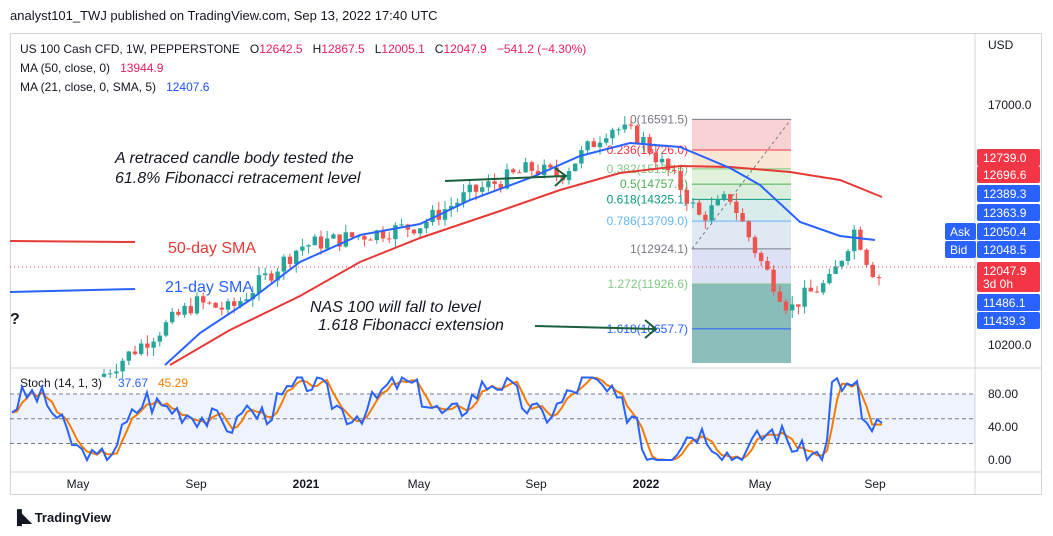 Image resolution: width=1053 pixels, height=536 pixels. What do you see at coordinates (212, 248) in the screenshot?
I see `ma50-annotation: 50-day SMA` at bounding box center [212, 248].